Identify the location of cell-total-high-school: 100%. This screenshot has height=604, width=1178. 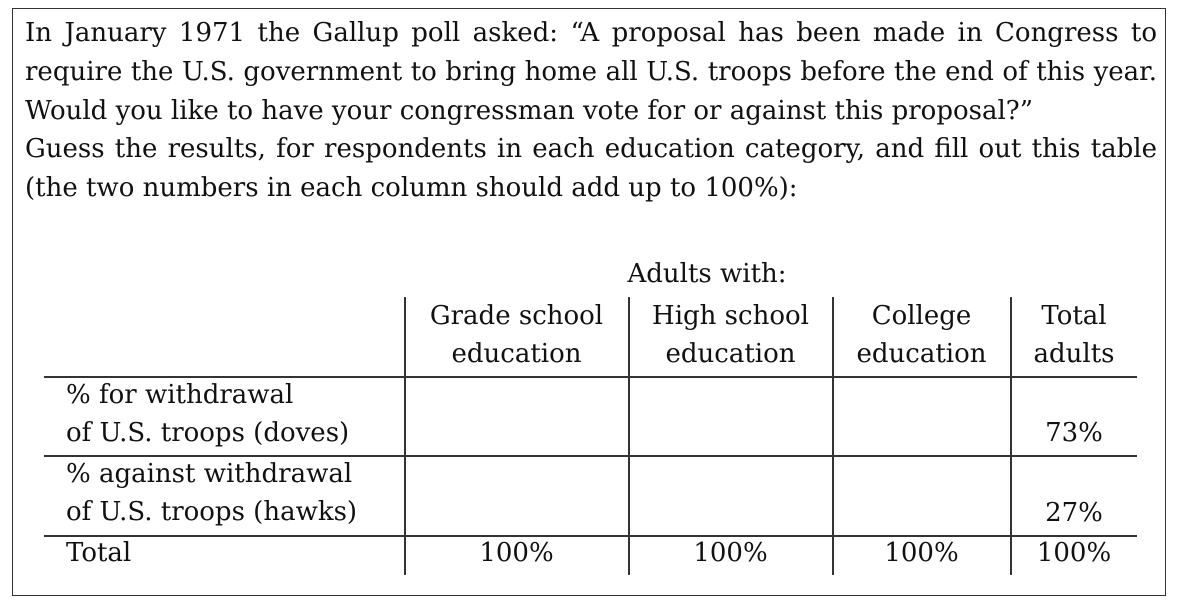
(730, 553).